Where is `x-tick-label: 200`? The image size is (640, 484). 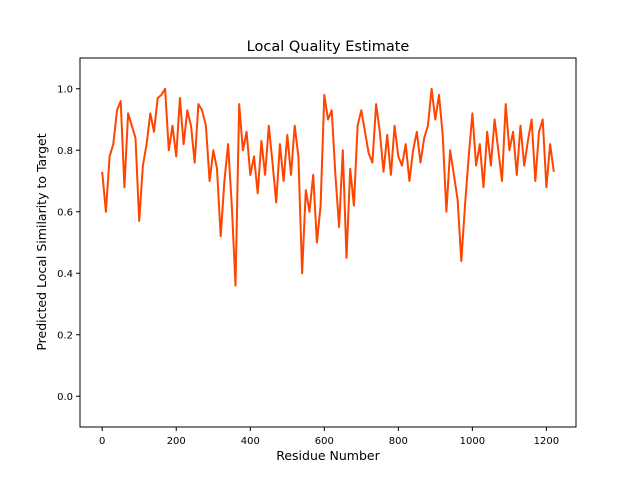 x-tick-label: 200 is located at coordinates (176, 441).